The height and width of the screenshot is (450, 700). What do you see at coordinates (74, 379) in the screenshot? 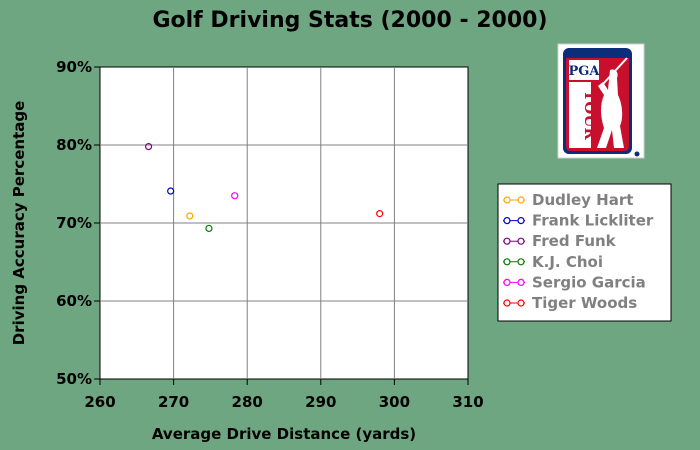
I see `y-tick-label: 50%` at bounding box center [74, 379].